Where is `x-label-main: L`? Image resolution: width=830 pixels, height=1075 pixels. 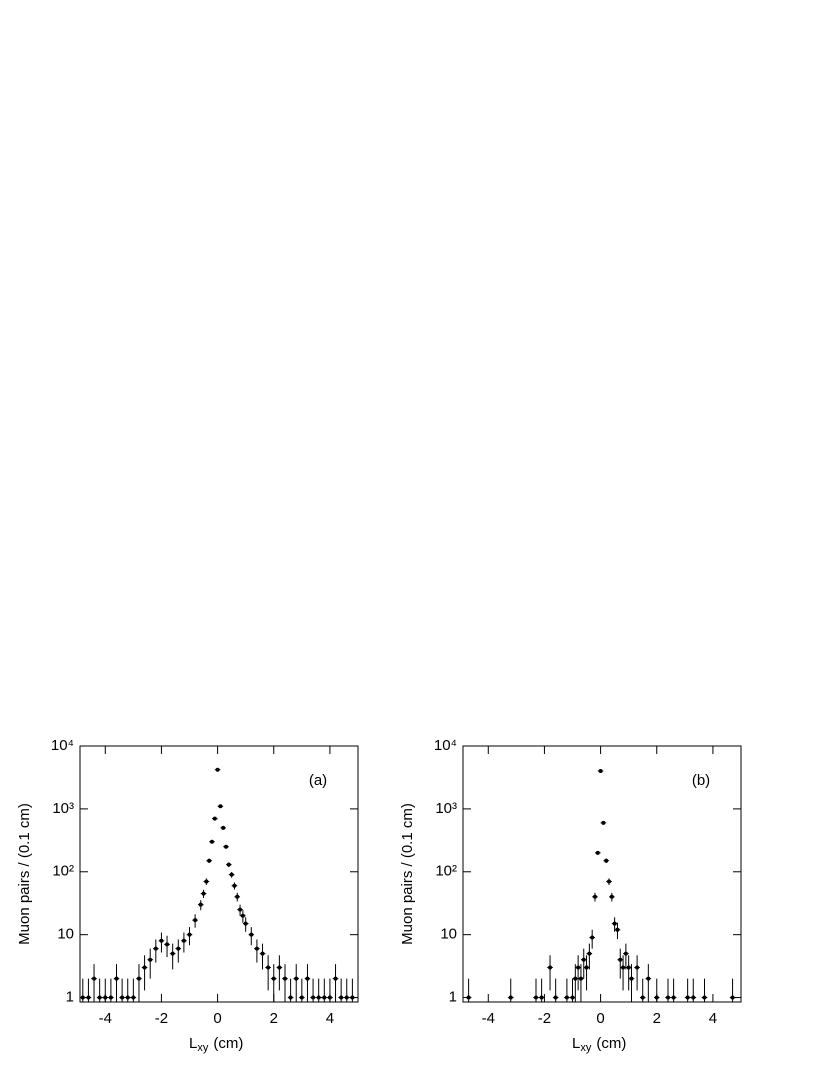 x-label-main: L is located at coordinates (576, 1043).